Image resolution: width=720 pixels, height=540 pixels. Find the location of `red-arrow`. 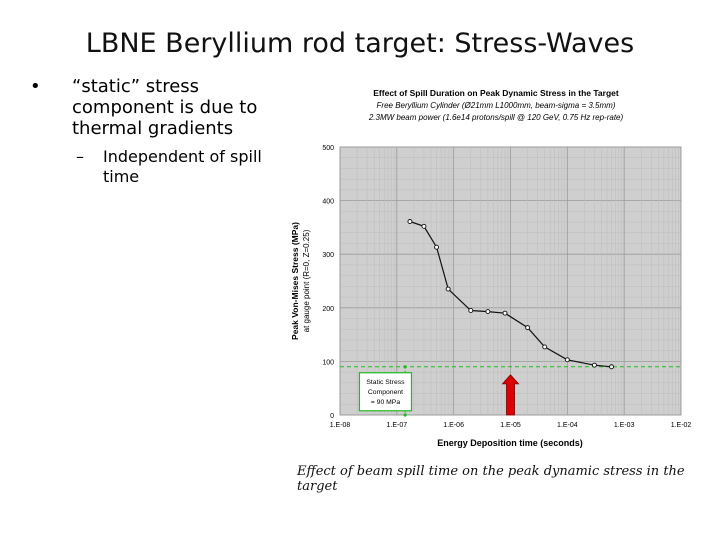

red-arrow is located at coordinates (510, 395).